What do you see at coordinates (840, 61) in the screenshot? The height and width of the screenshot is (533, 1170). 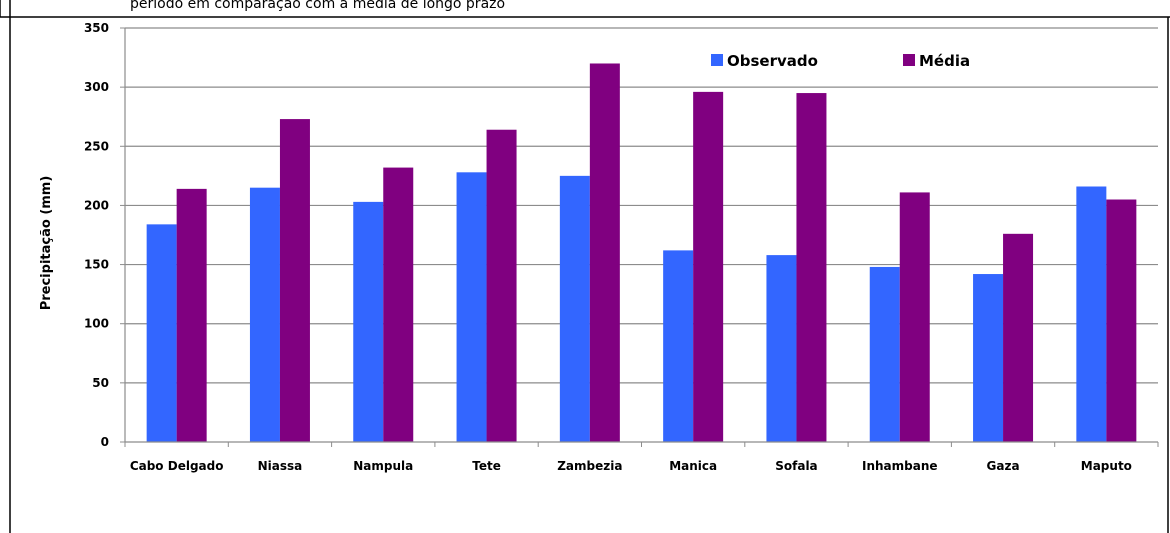 I see `legend: Observado Média` at bounding box center [840, 61].